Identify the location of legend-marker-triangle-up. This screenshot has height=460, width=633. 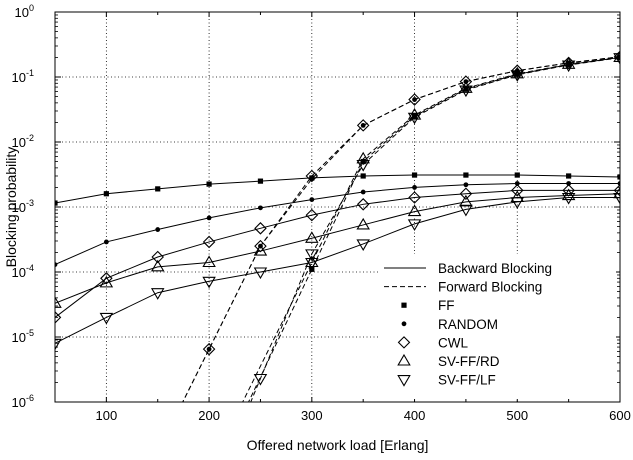
(404, 359).